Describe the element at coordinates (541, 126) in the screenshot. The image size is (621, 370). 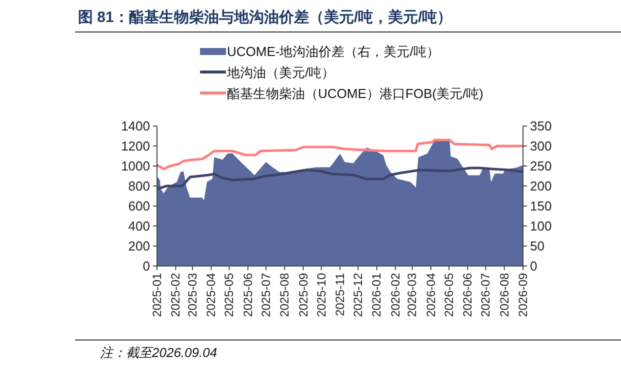
I see `y2-tick-label: 350` at that location.